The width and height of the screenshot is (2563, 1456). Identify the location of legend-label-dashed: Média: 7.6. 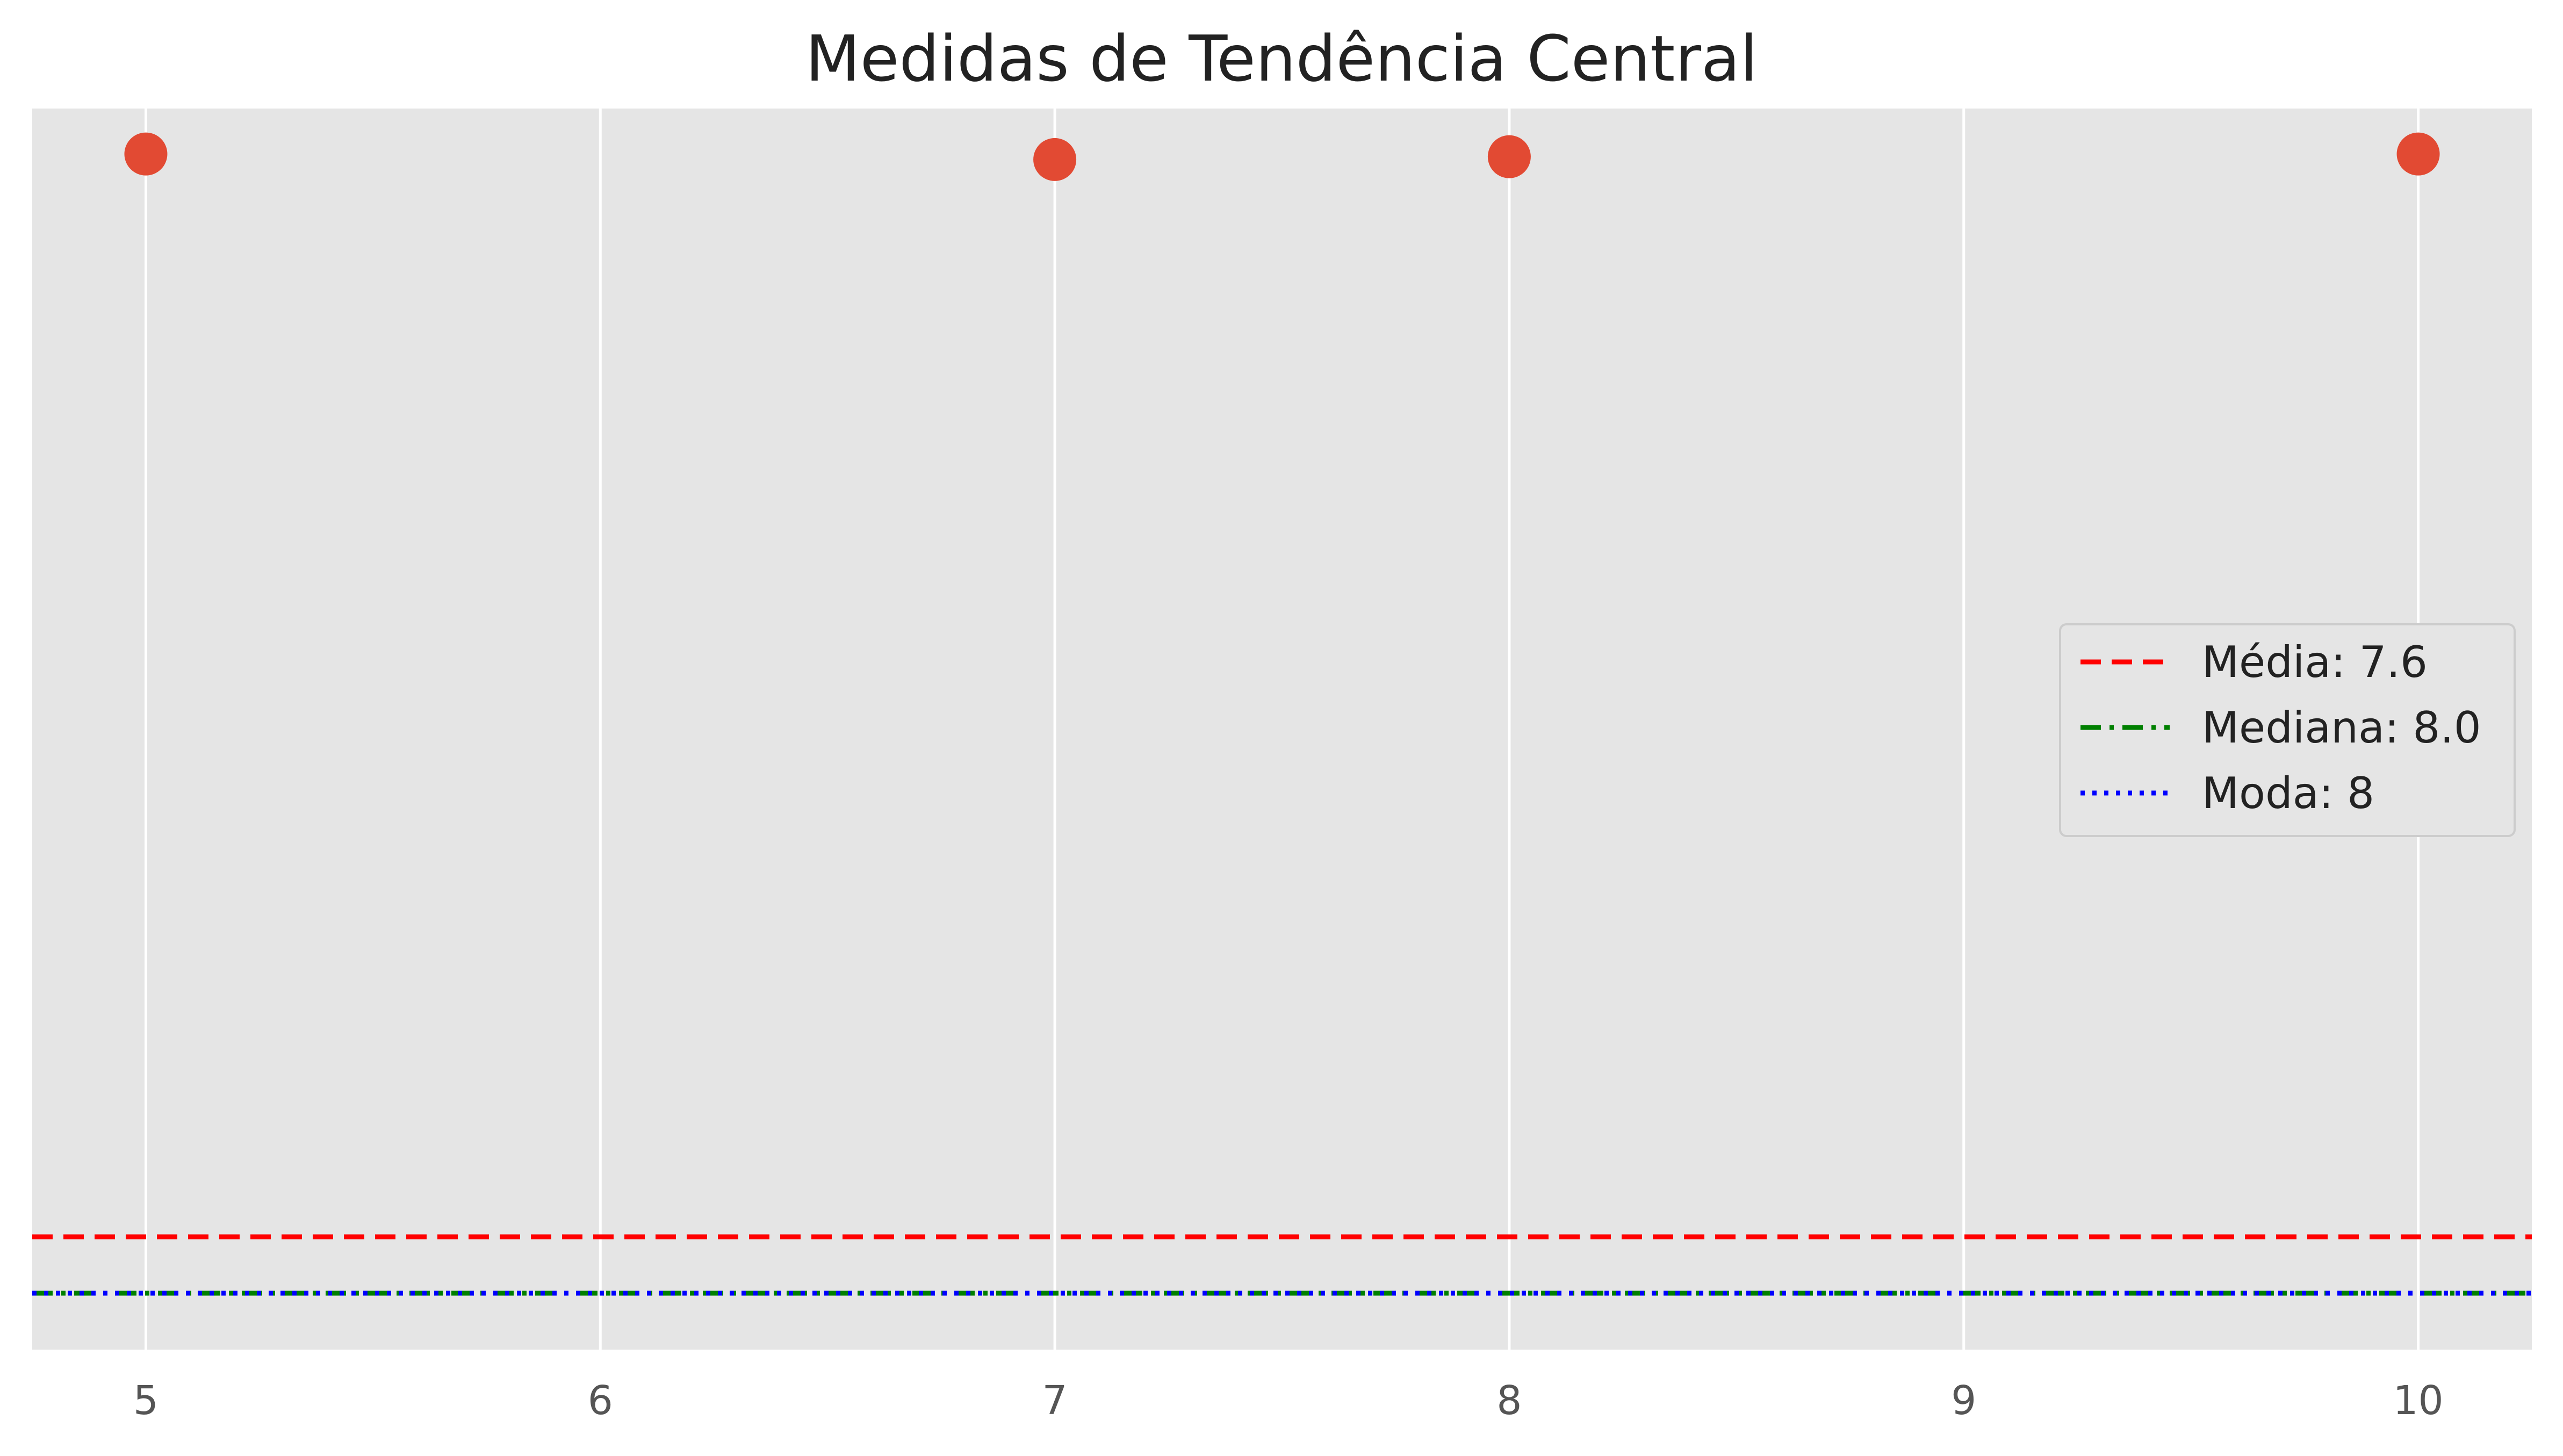
(2315, 662).